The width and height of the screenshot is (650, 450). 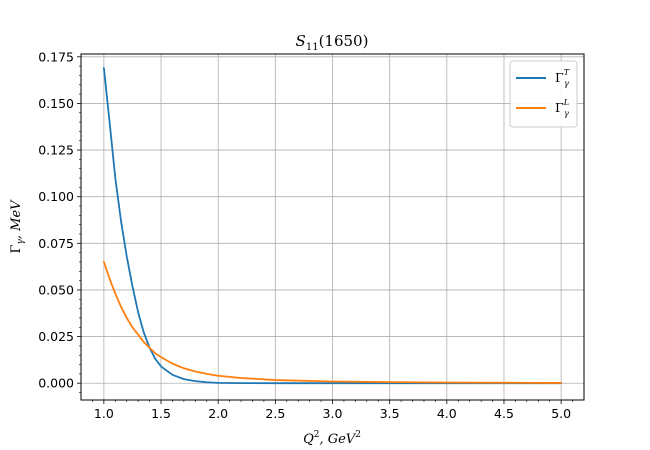 What do you see at coordinates (56, 196) in the screenshot?
I see `y-tick-label: 0.100` at bounding box center [56, 196].